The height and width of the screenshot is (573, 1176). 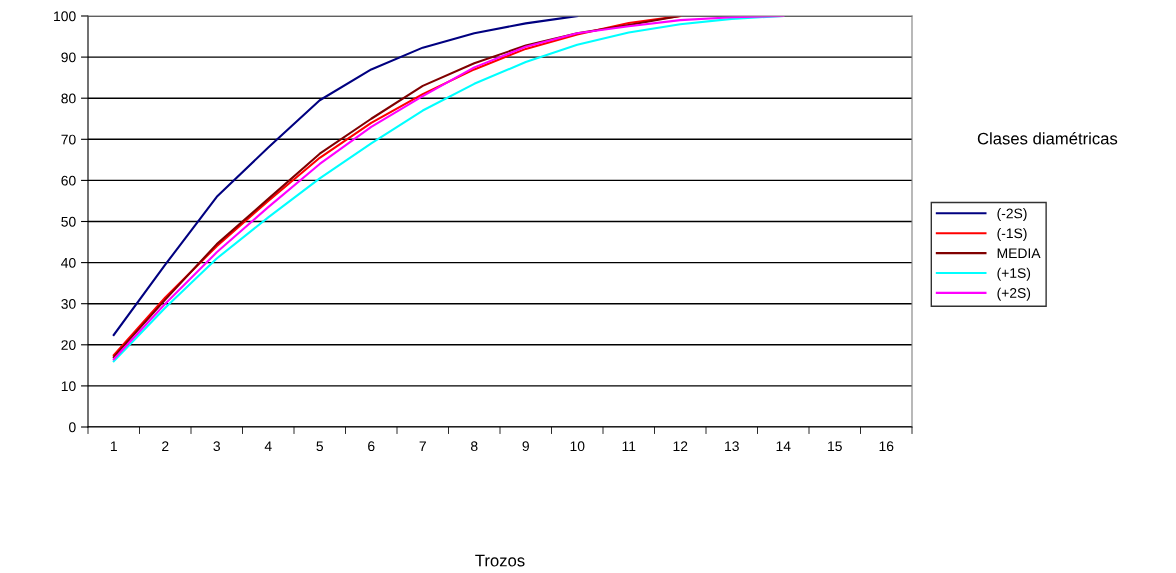 What do you see at coordinates (577, 446) in the screenshot?
I see `x-tick-label: 10` at bounding box center [577, 446].